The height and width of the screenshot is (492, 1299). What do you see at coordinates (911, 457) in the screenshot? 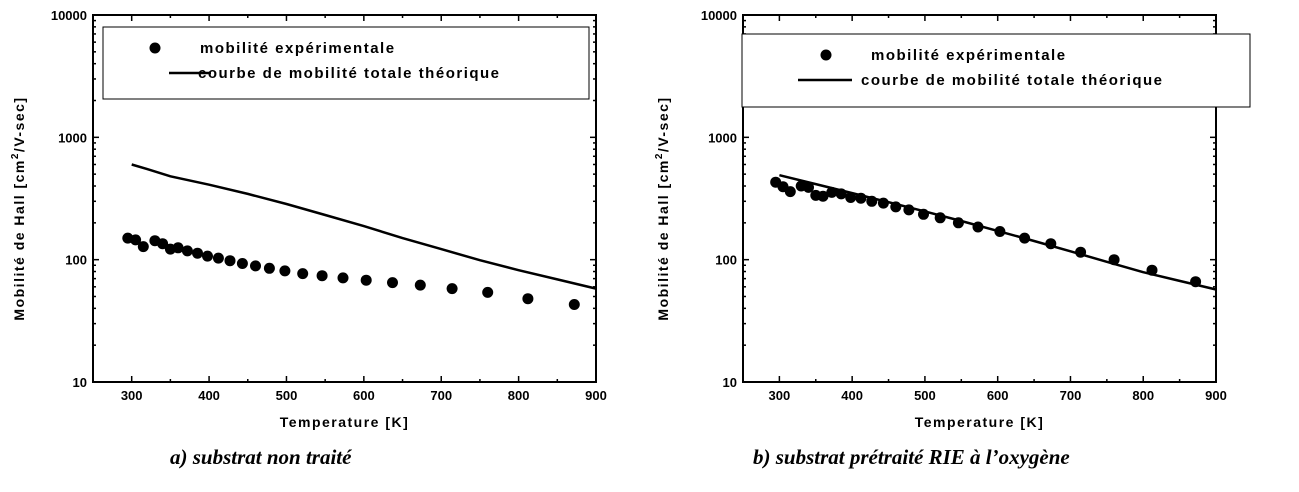
I see `chart-b-caption: b) substrat prétraité RIE à l’oxygène` at bounding box center [911, 457].